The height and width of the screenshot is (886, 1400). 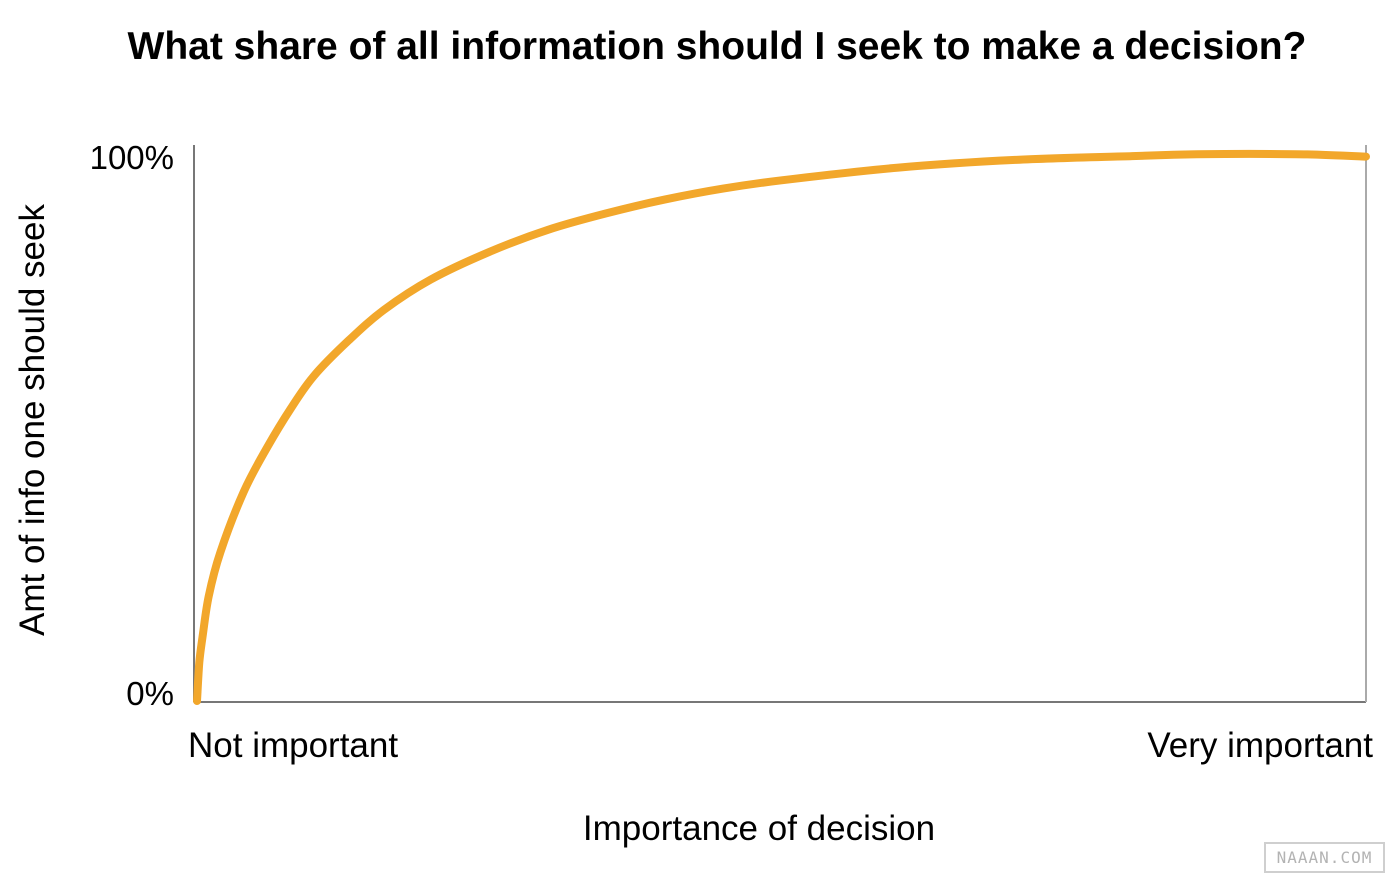 I want to click on watermark-text: NAAAN.COM, so click(x=1324, y=857).